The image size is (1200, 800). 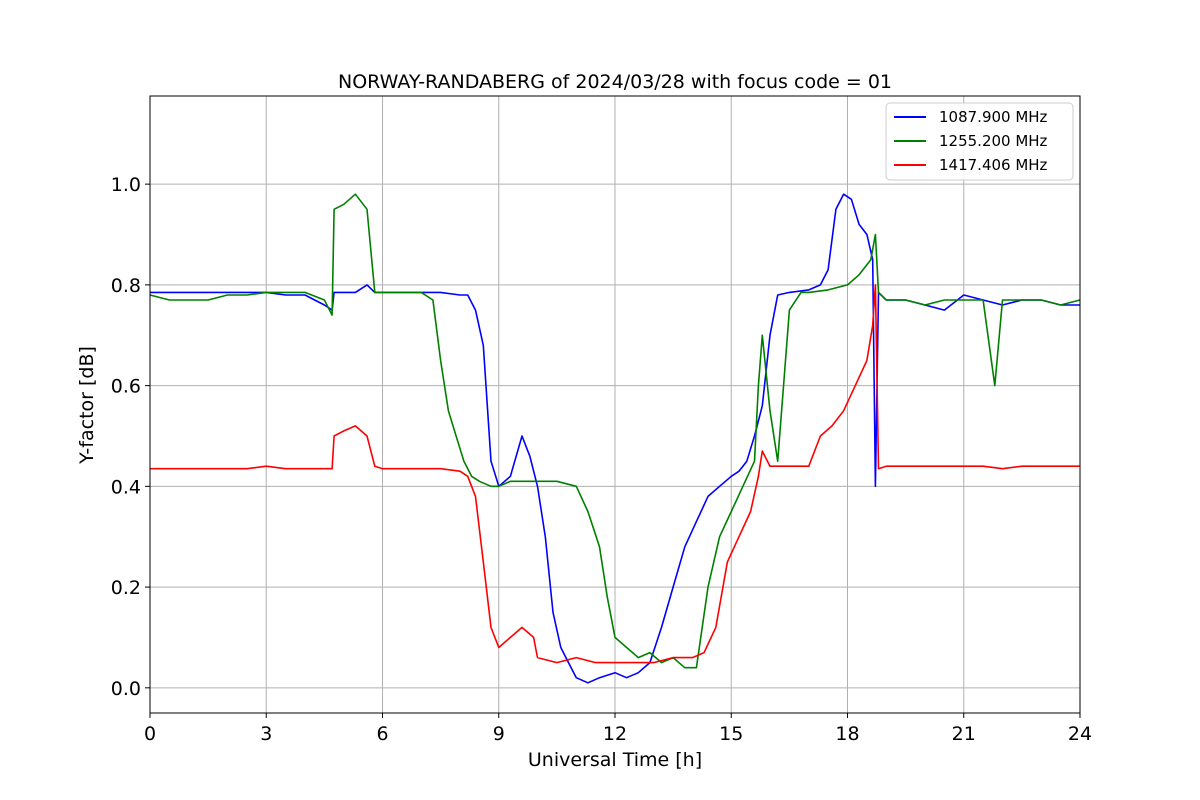 I want to click on y-tick-label: 0.6, so click(x=126, y=387).